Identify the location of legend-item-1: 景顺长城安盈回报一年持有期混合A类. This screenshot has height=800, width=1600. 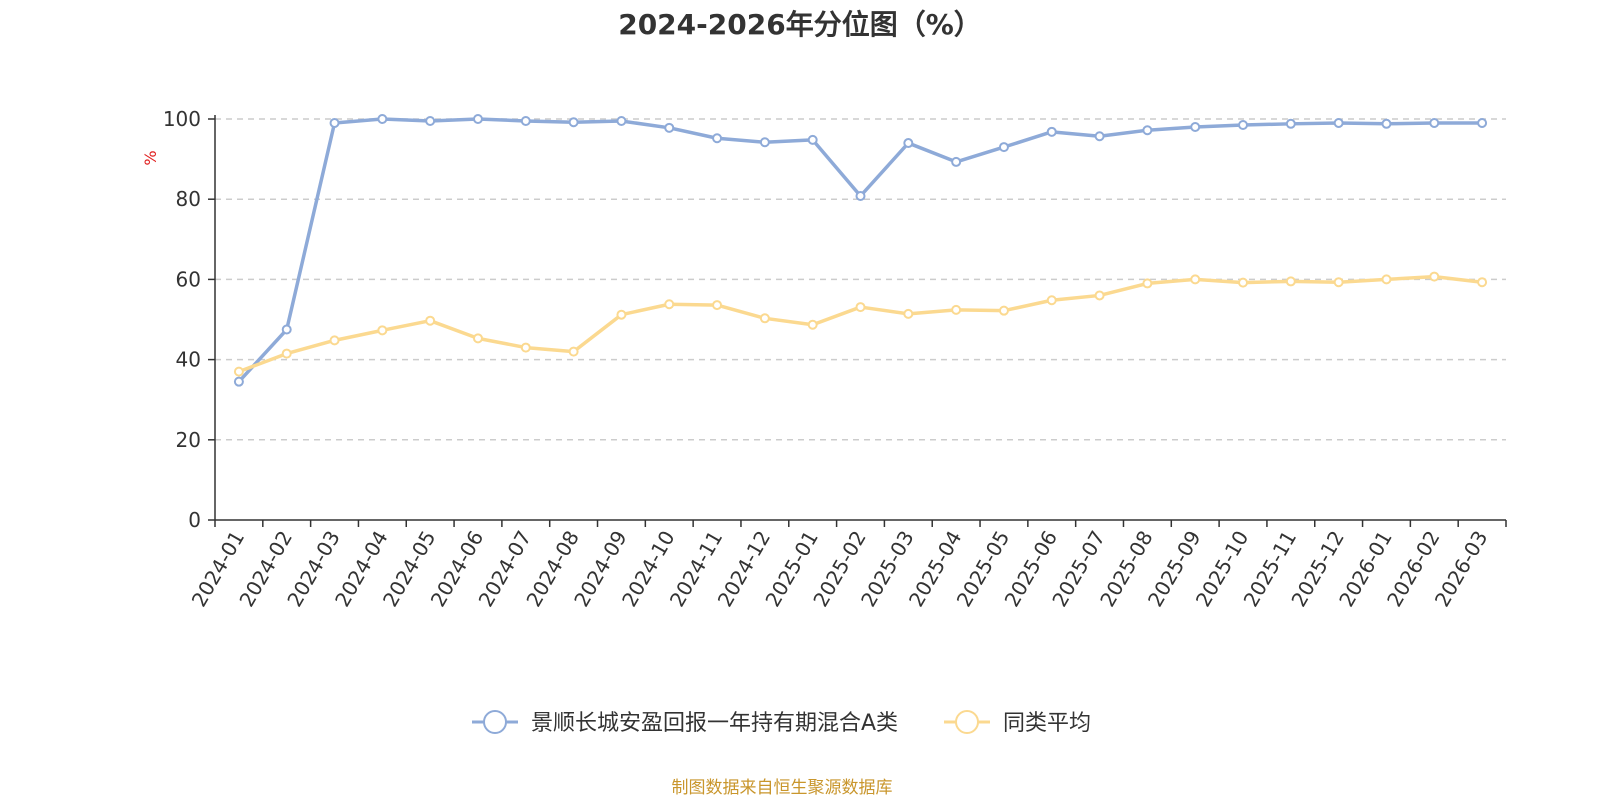
(685, 723).